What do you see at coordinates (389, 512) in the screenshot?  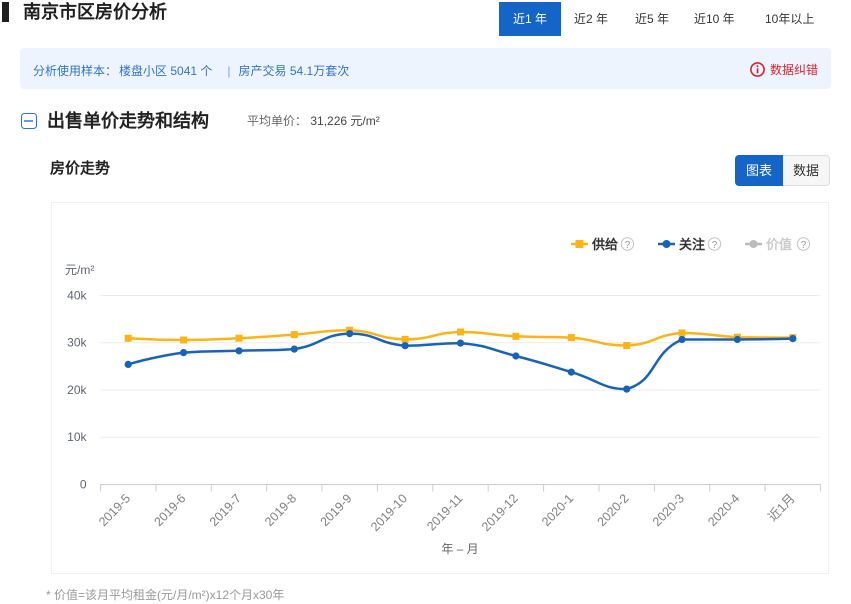 I see `svg-text: 2019-10` at bounding box center [389, 512].